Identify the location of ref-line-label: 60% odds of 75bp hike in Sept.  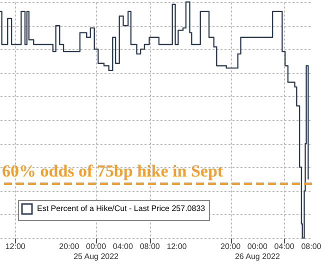
(113, 171).